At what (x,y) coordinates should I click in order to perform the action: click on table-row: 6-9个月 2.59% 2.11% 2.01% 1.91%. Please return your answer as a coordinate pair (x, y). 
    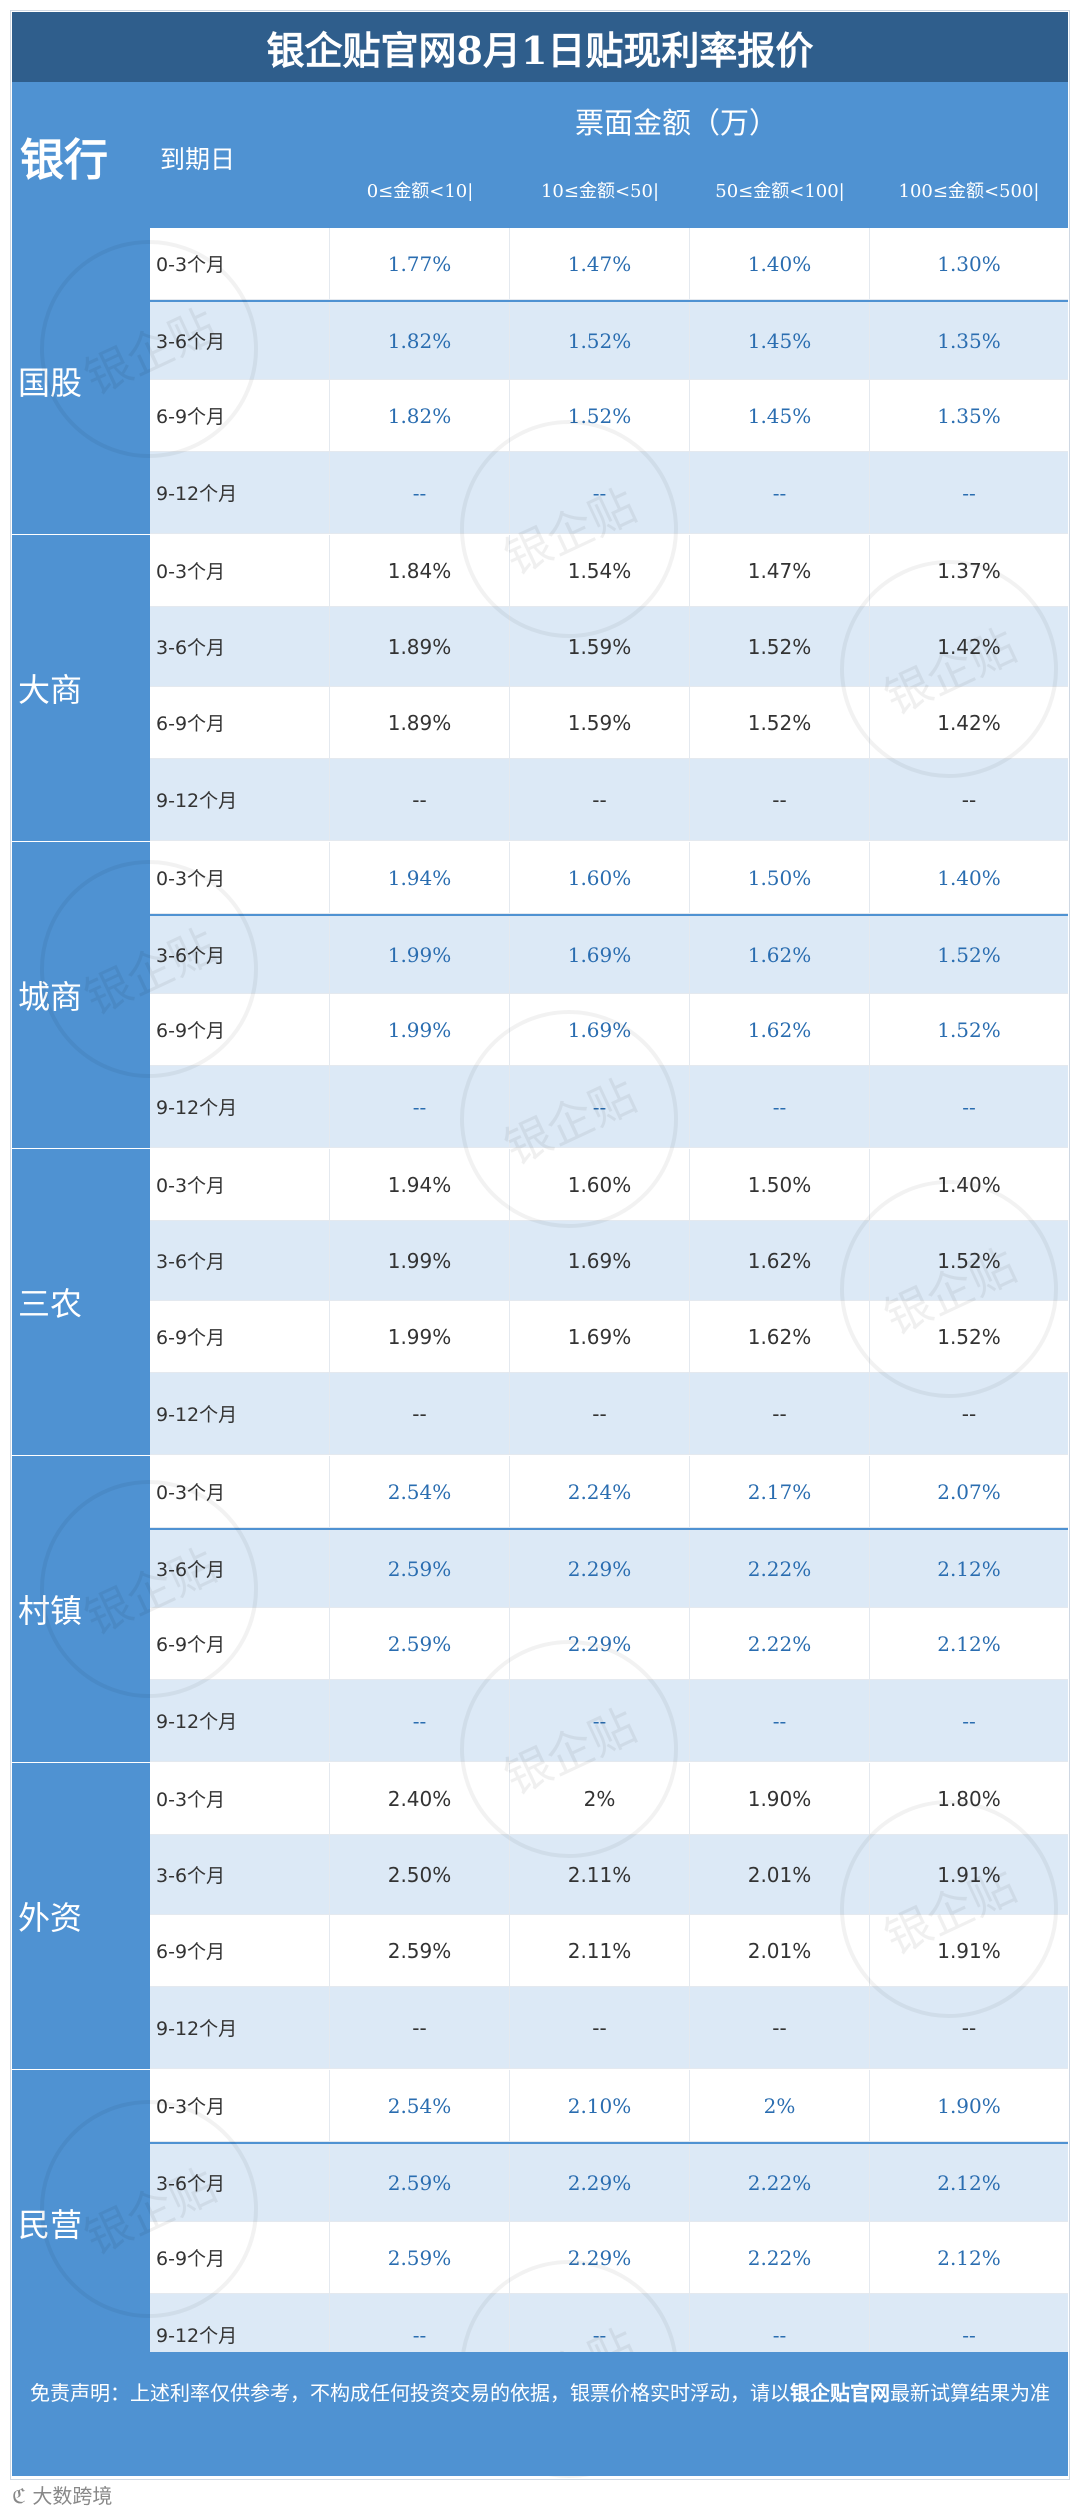
    Looking at the image, I should click on (609, 1951).